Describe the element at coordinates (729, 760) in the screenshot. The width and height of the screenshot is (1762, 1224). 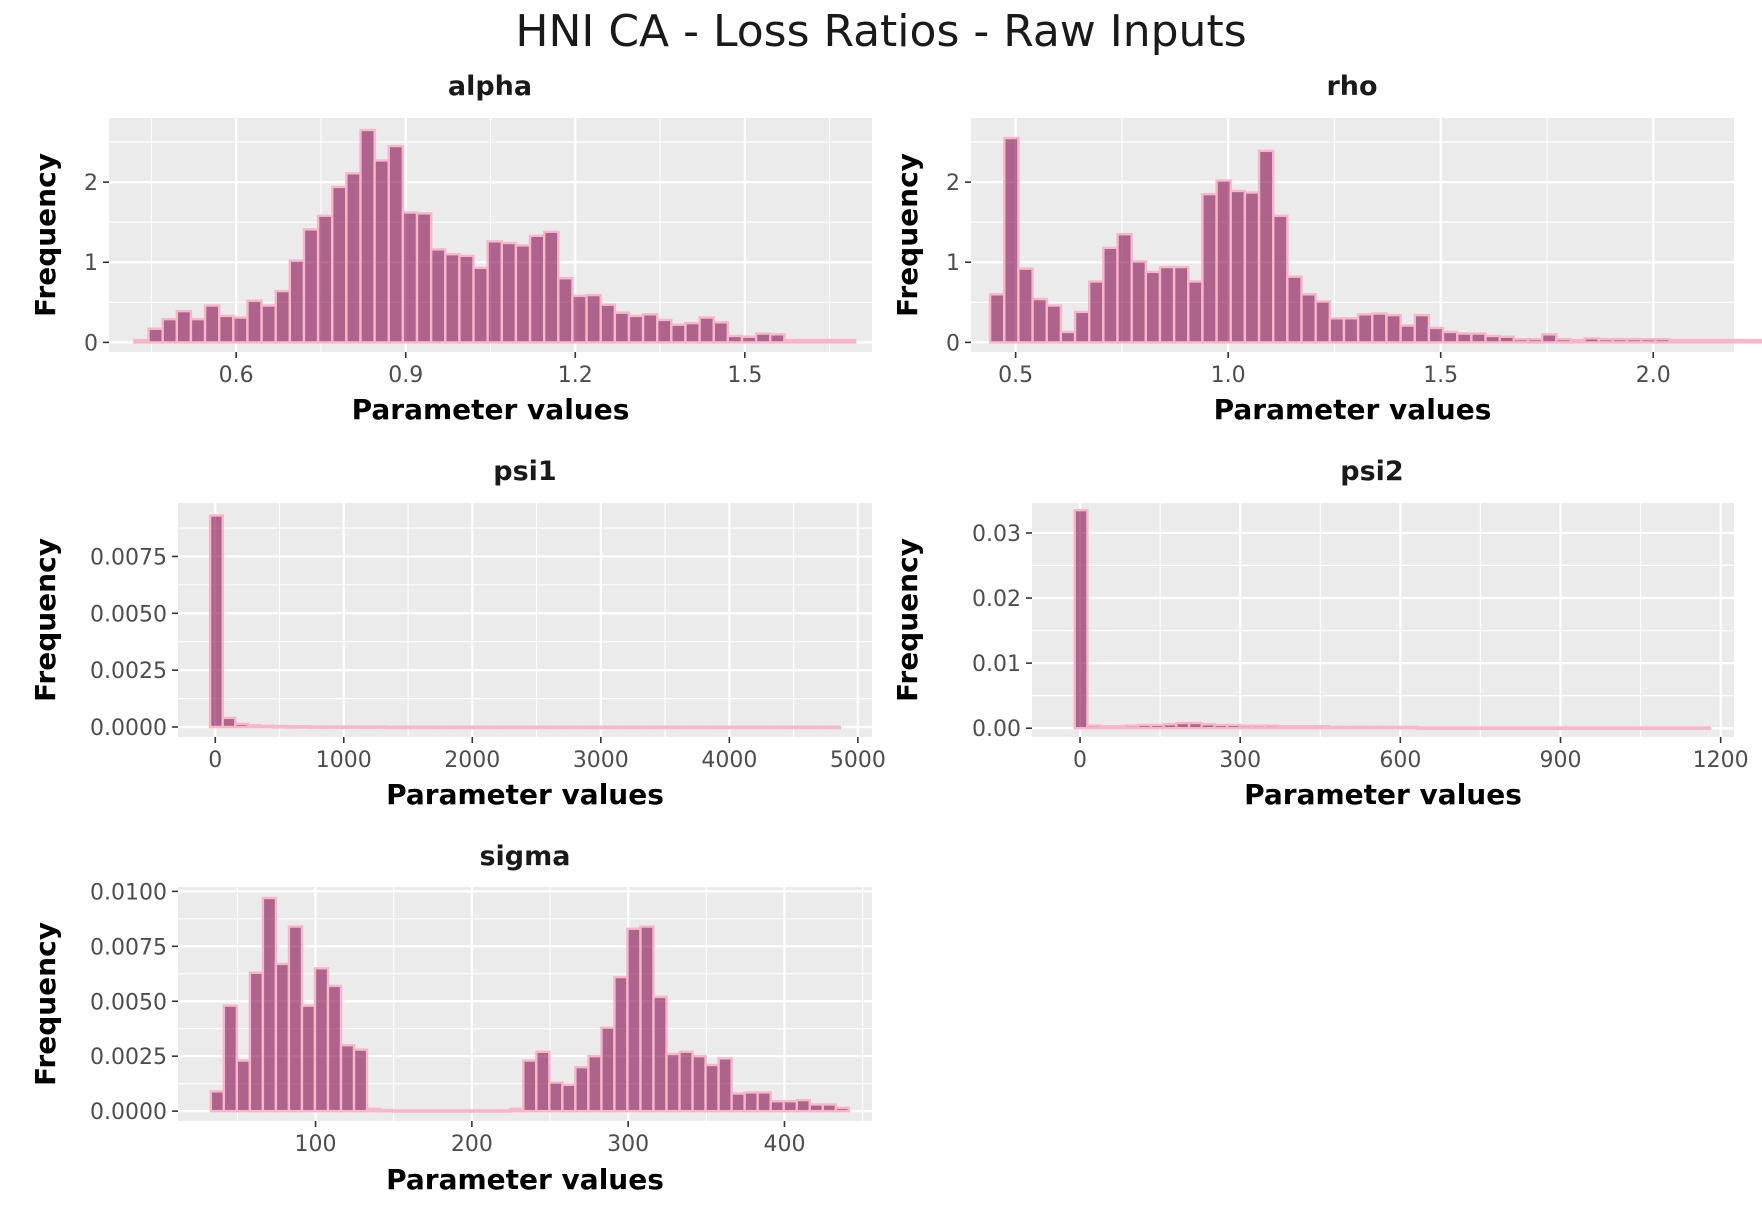
I see `x-tick-label: 4000` at that location.